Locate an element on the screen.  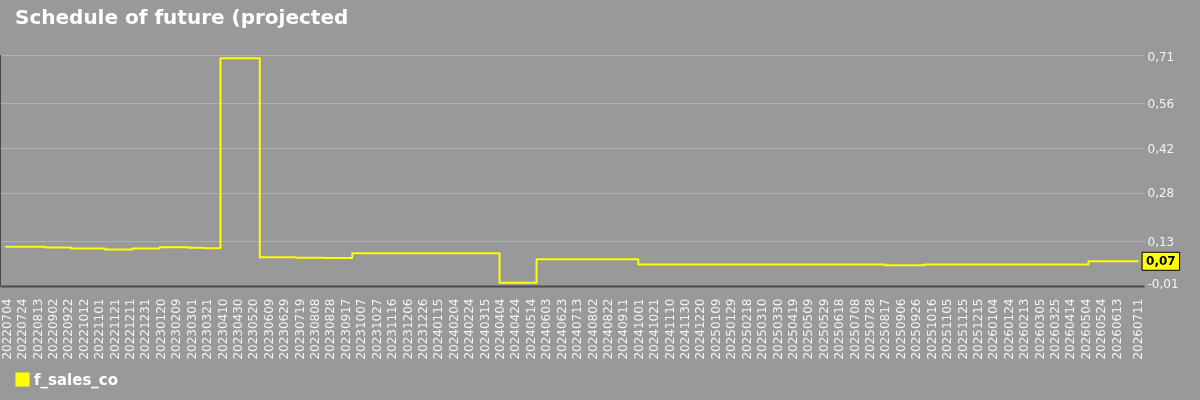
chart-title: Schedule of future (projected is located at coordinates (182, 17).